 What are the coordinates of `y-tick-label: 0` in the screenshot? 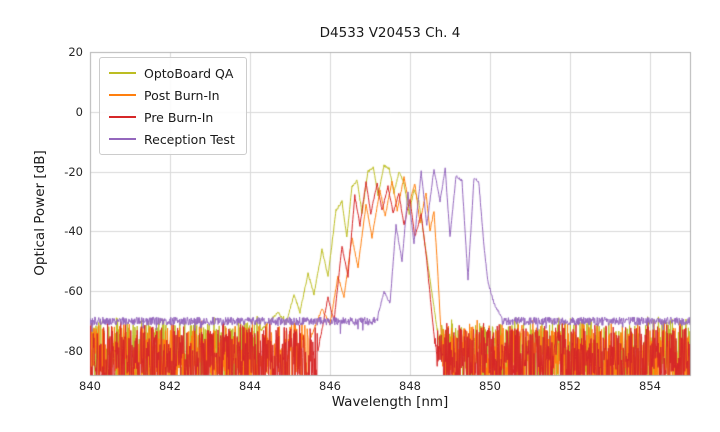 It's located at (79, 111).